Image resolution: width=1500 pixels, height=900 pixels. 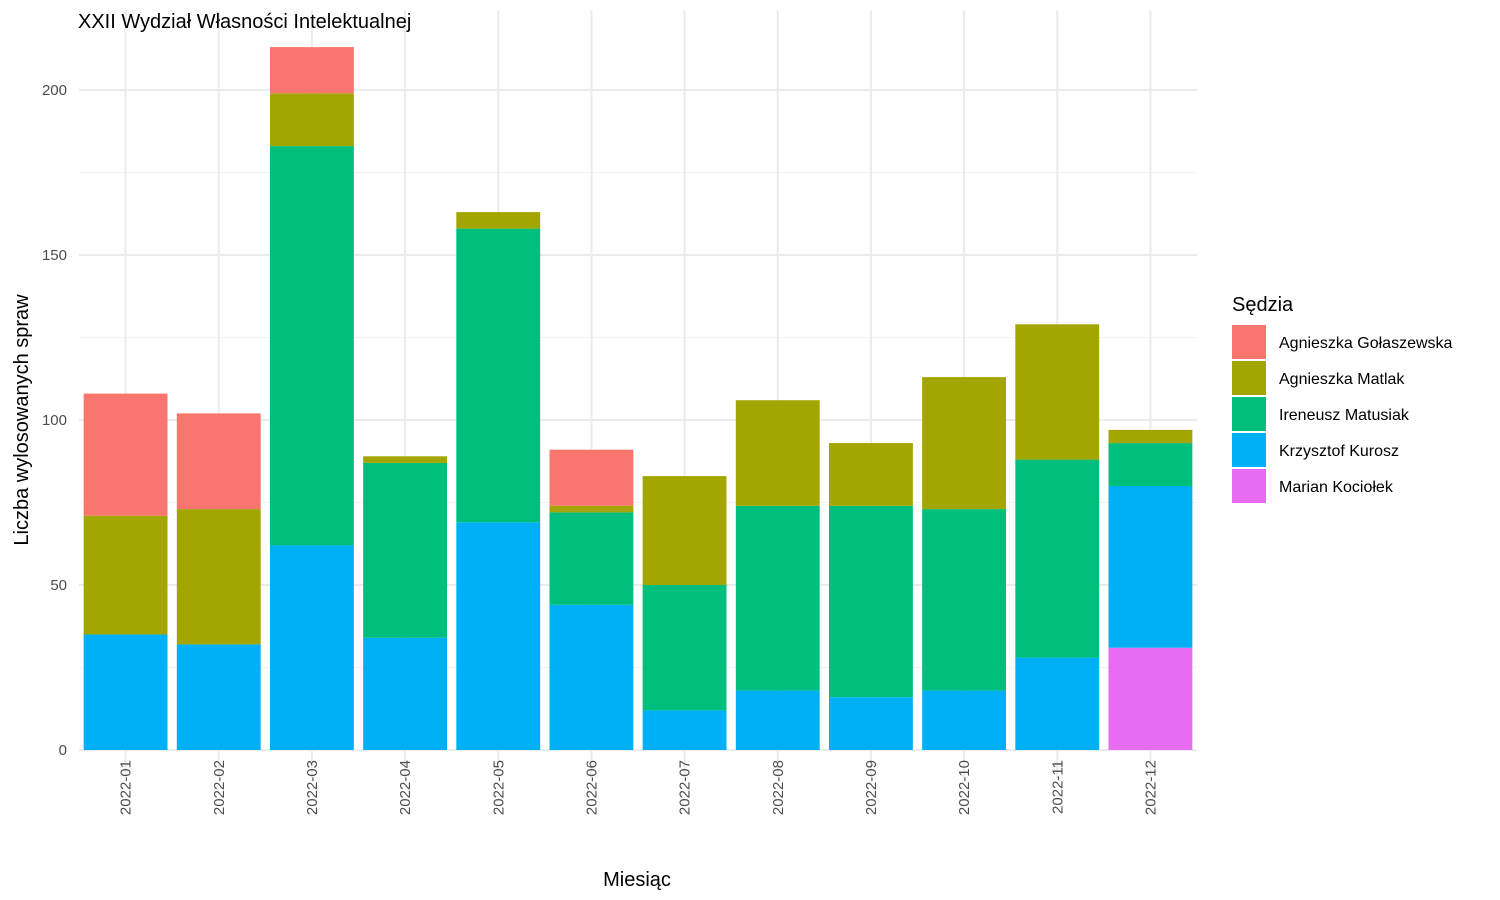 What do you see at coordinates (405, 787) in the screenshot?
I see `x-tick-label: 2022-04` at bounding box center [405, 787].